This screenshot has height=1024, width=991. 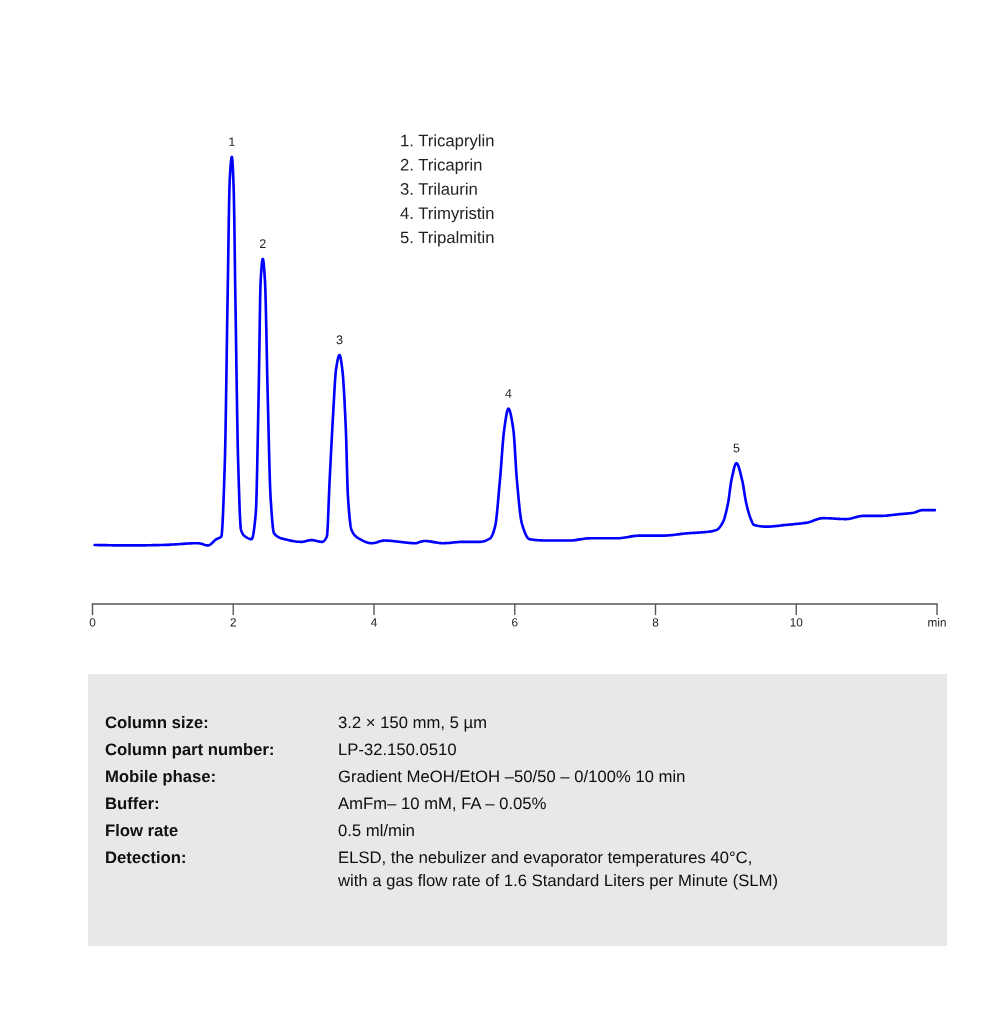 I want to click on text: Buffer:, so click(x=132, y=803).